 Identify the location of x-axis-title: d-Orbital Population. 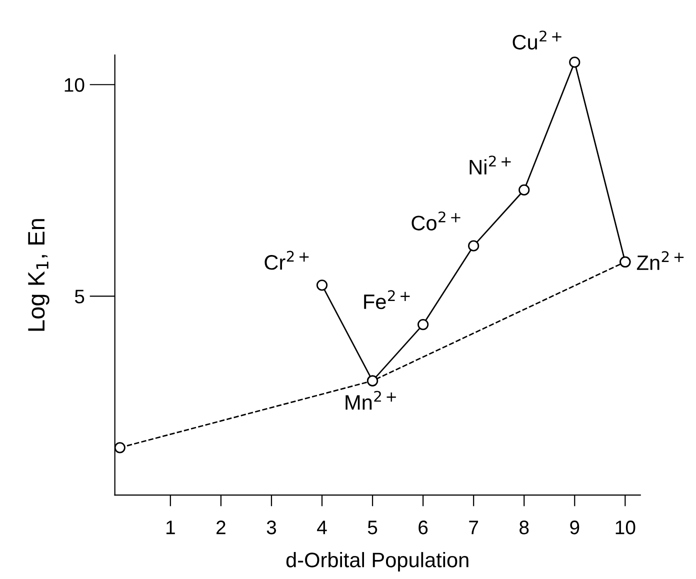
(377, 562).